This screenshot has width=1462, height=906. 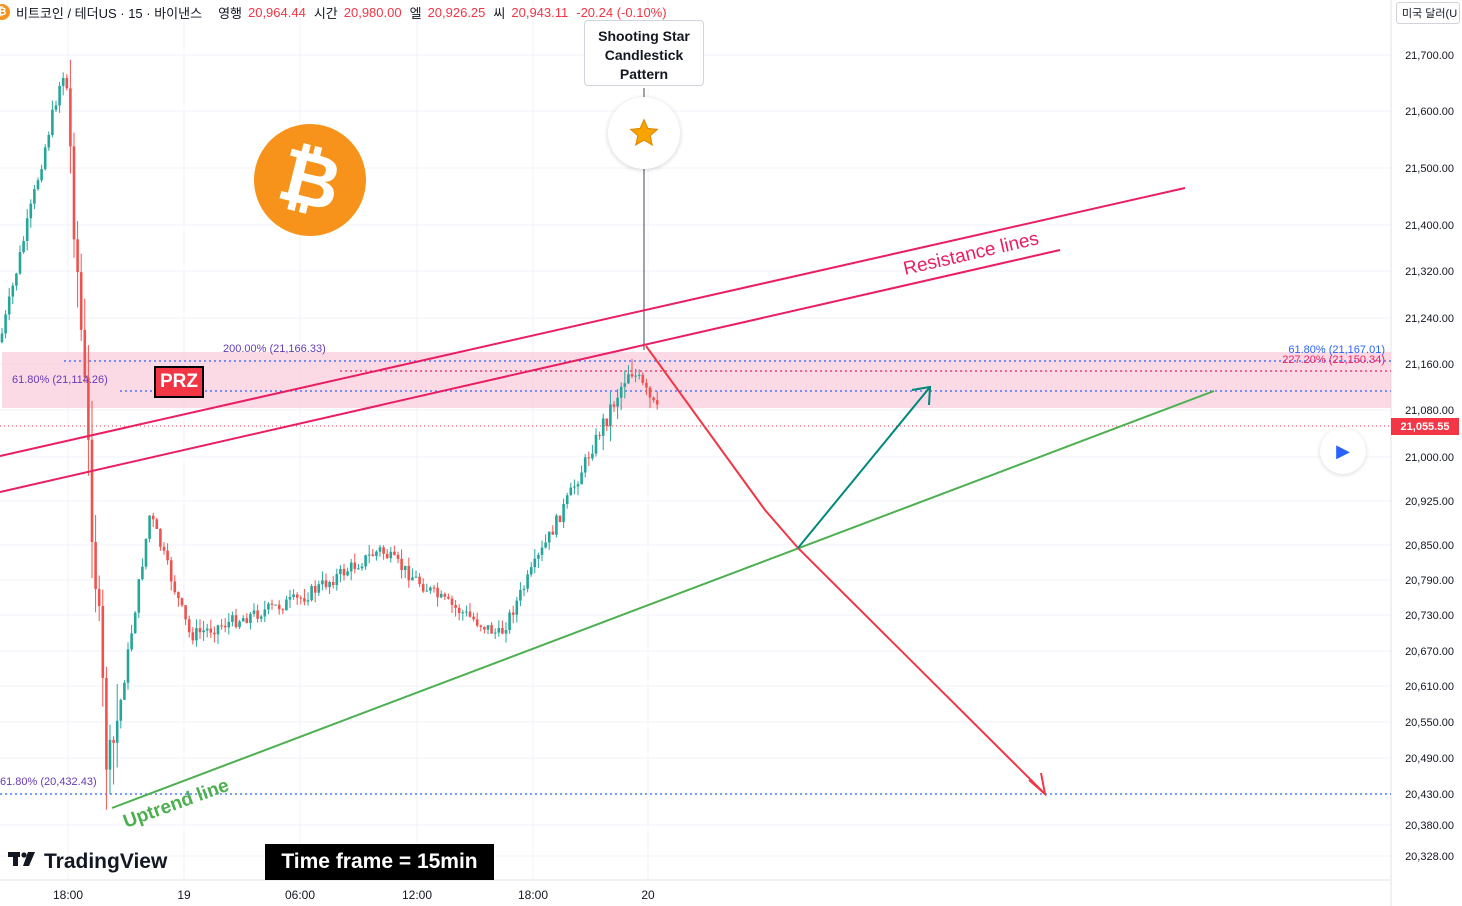 I want to click on time-tick-label: 20, so click(x=648, y=895).